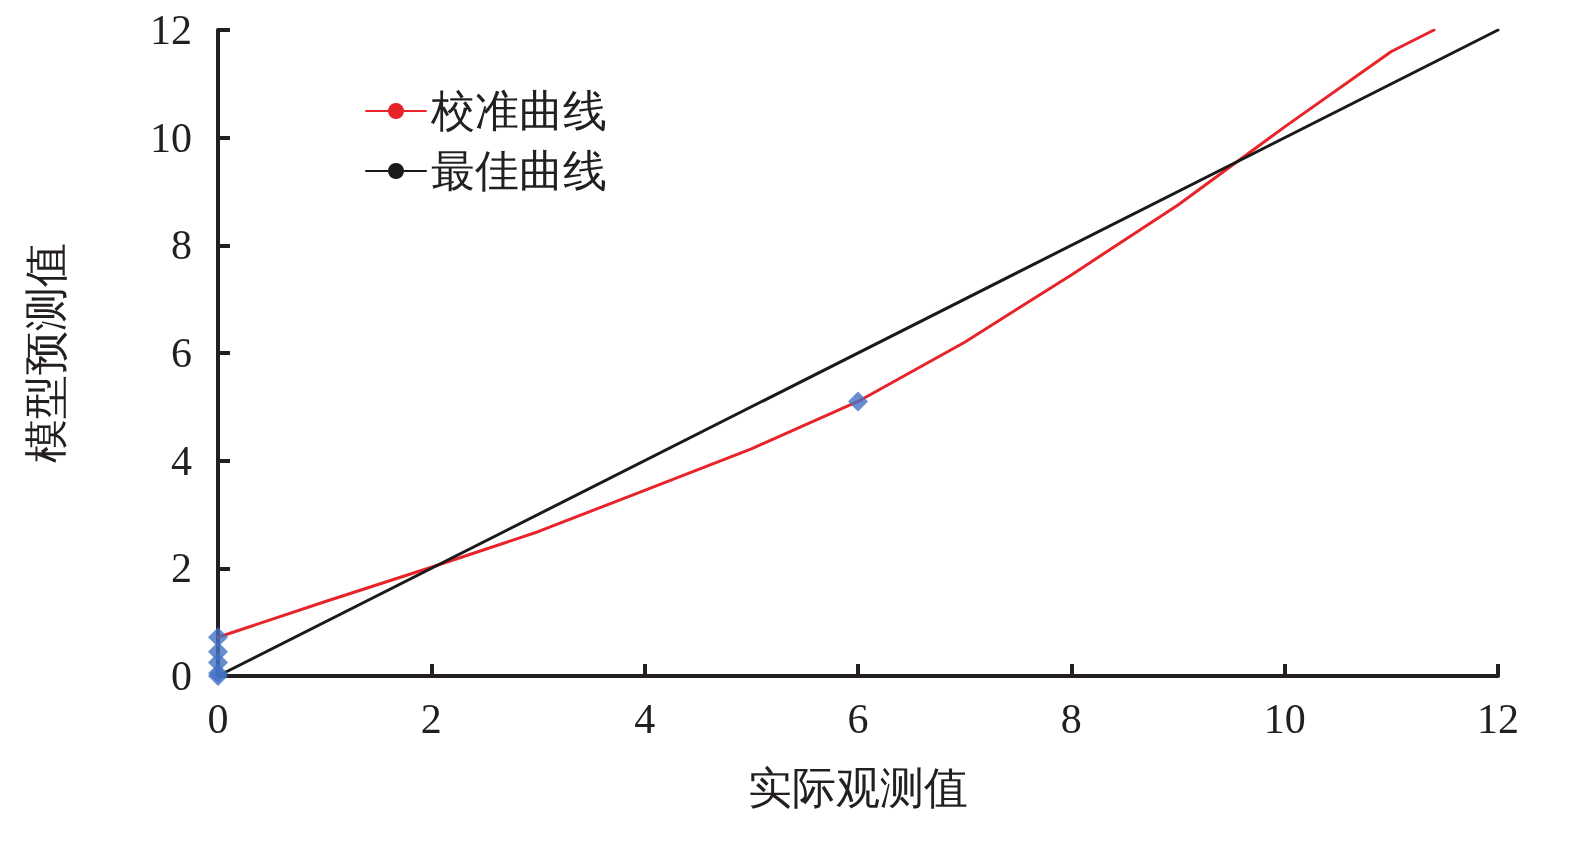 The image size is (1575, 857). What do you see at coordinates (218, 719) in the screenshot?
I see `x-tick-label: 0` at bounding box center [218, 719].